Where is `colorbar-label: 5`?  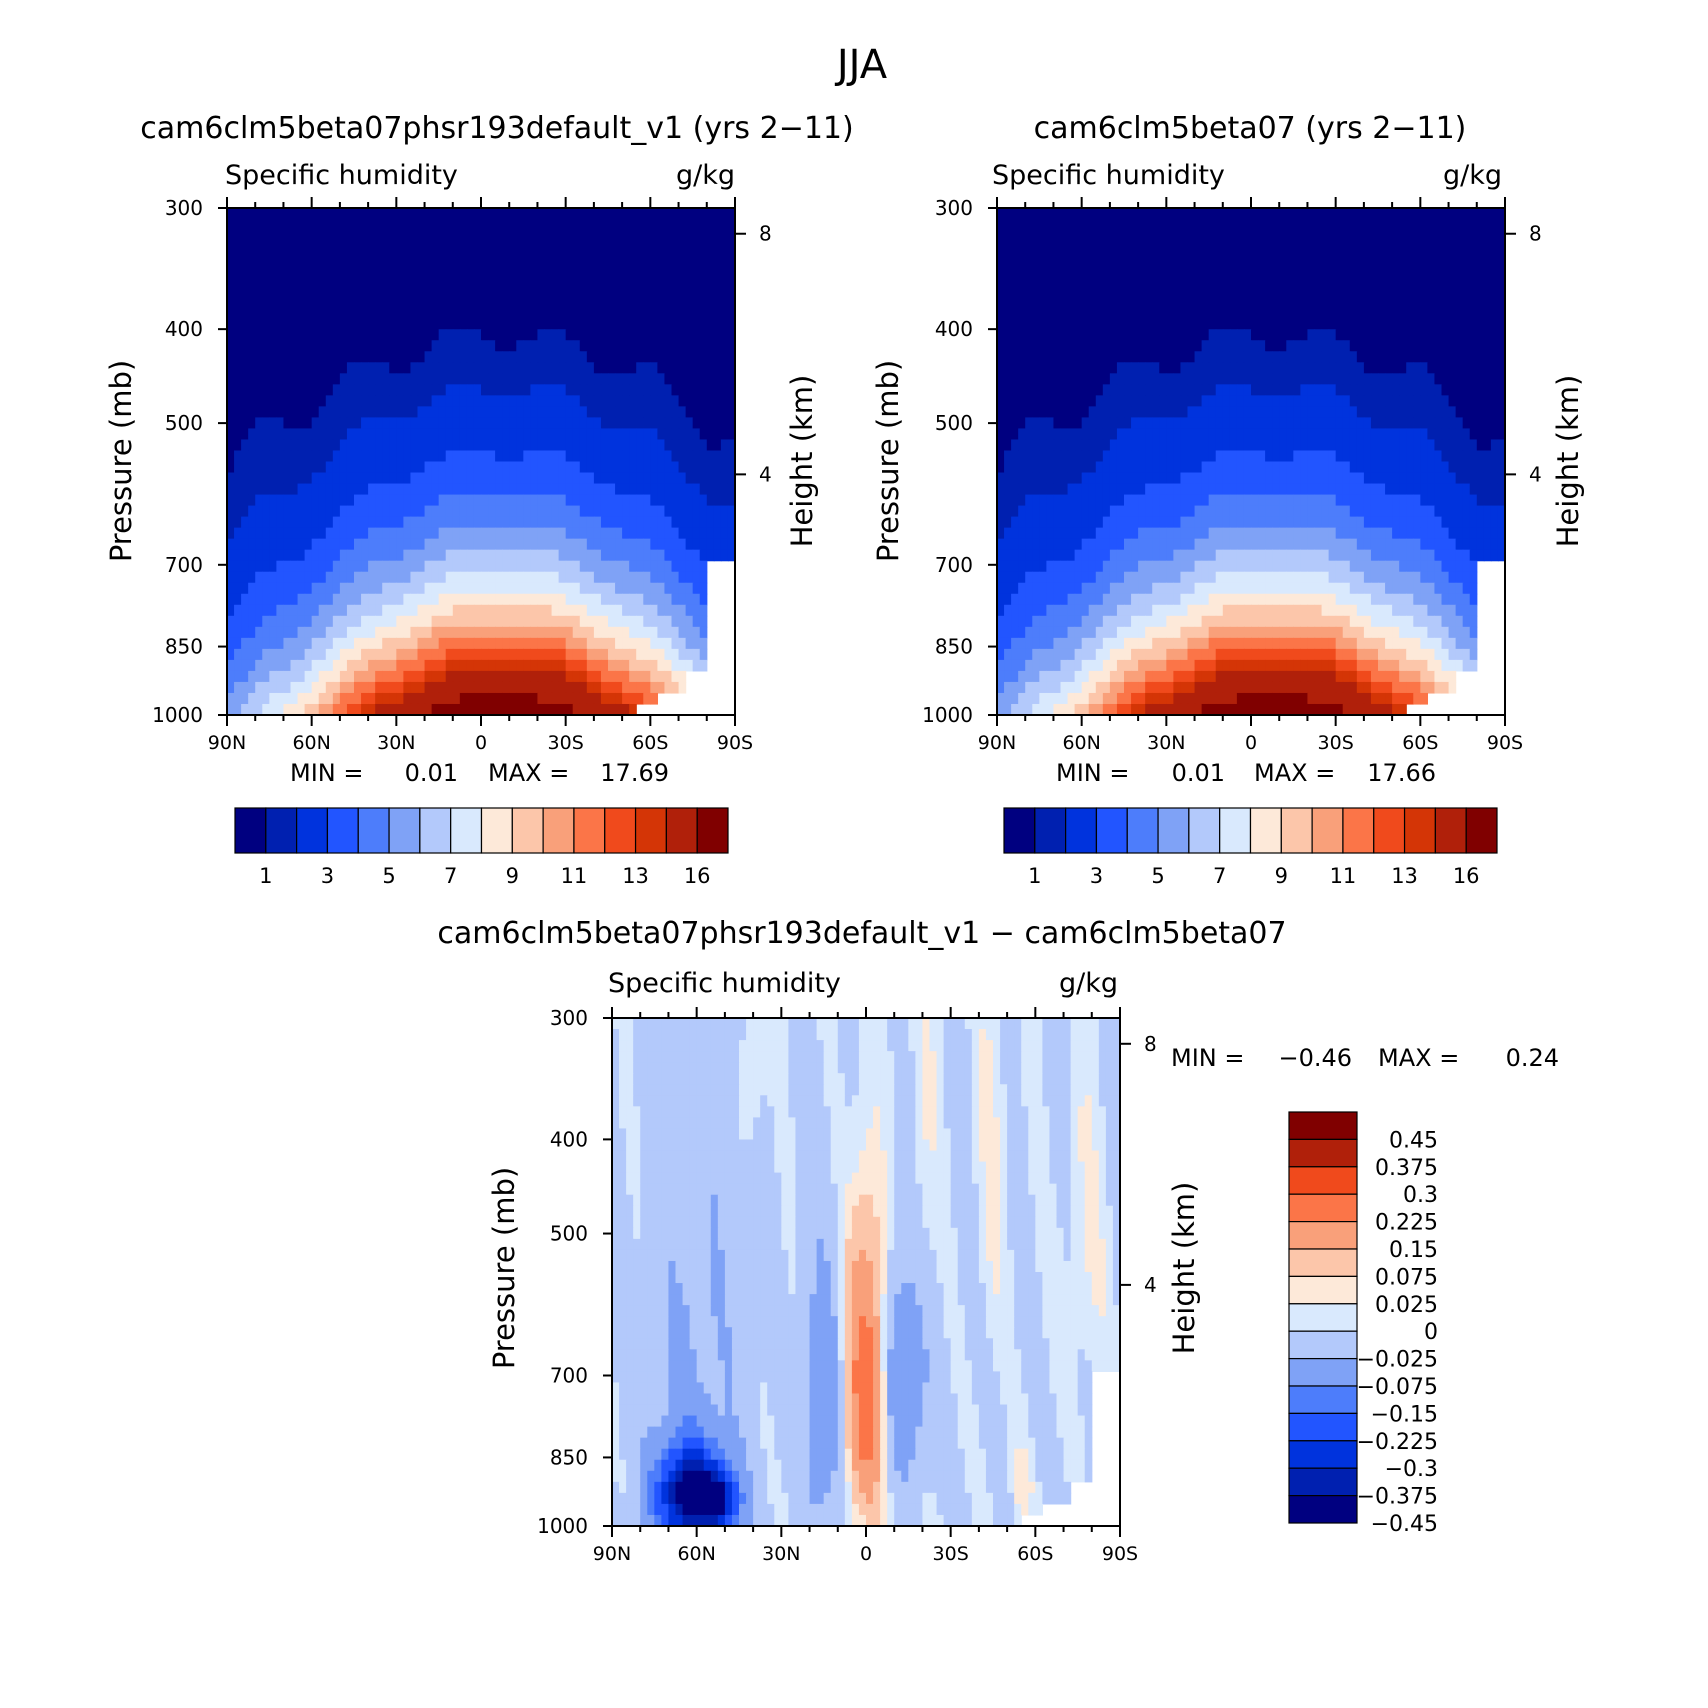
colorbar-label: 5 is located at coordinates (388, 876).